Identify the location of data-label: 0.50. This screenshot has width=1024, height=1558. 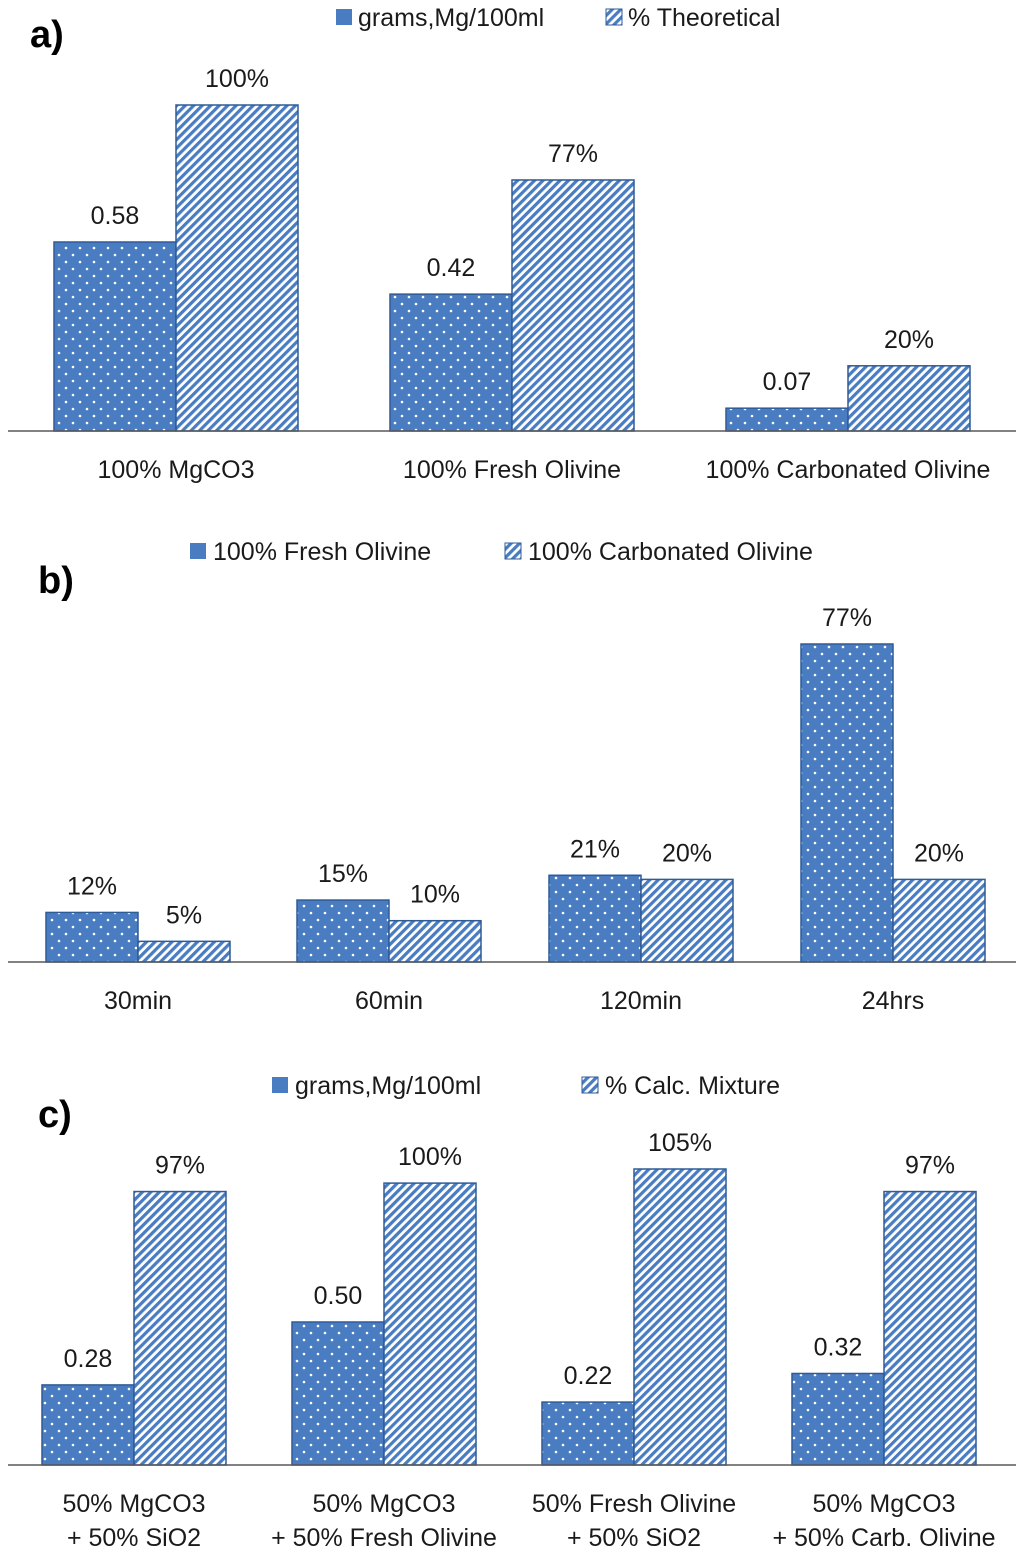
(338, 1296).